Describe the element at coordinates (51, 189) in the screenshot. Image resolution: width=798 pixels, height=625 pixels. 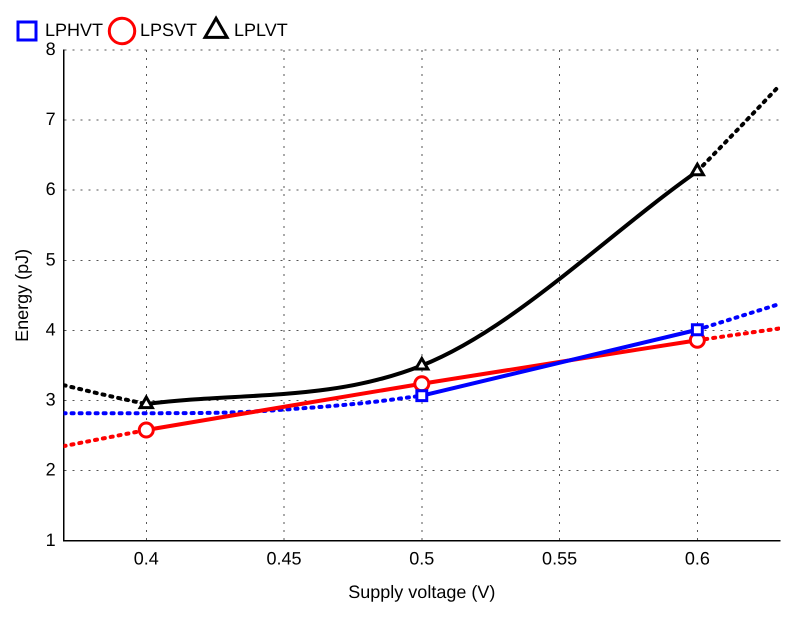
I see `y-tick-label: 6` at that location.